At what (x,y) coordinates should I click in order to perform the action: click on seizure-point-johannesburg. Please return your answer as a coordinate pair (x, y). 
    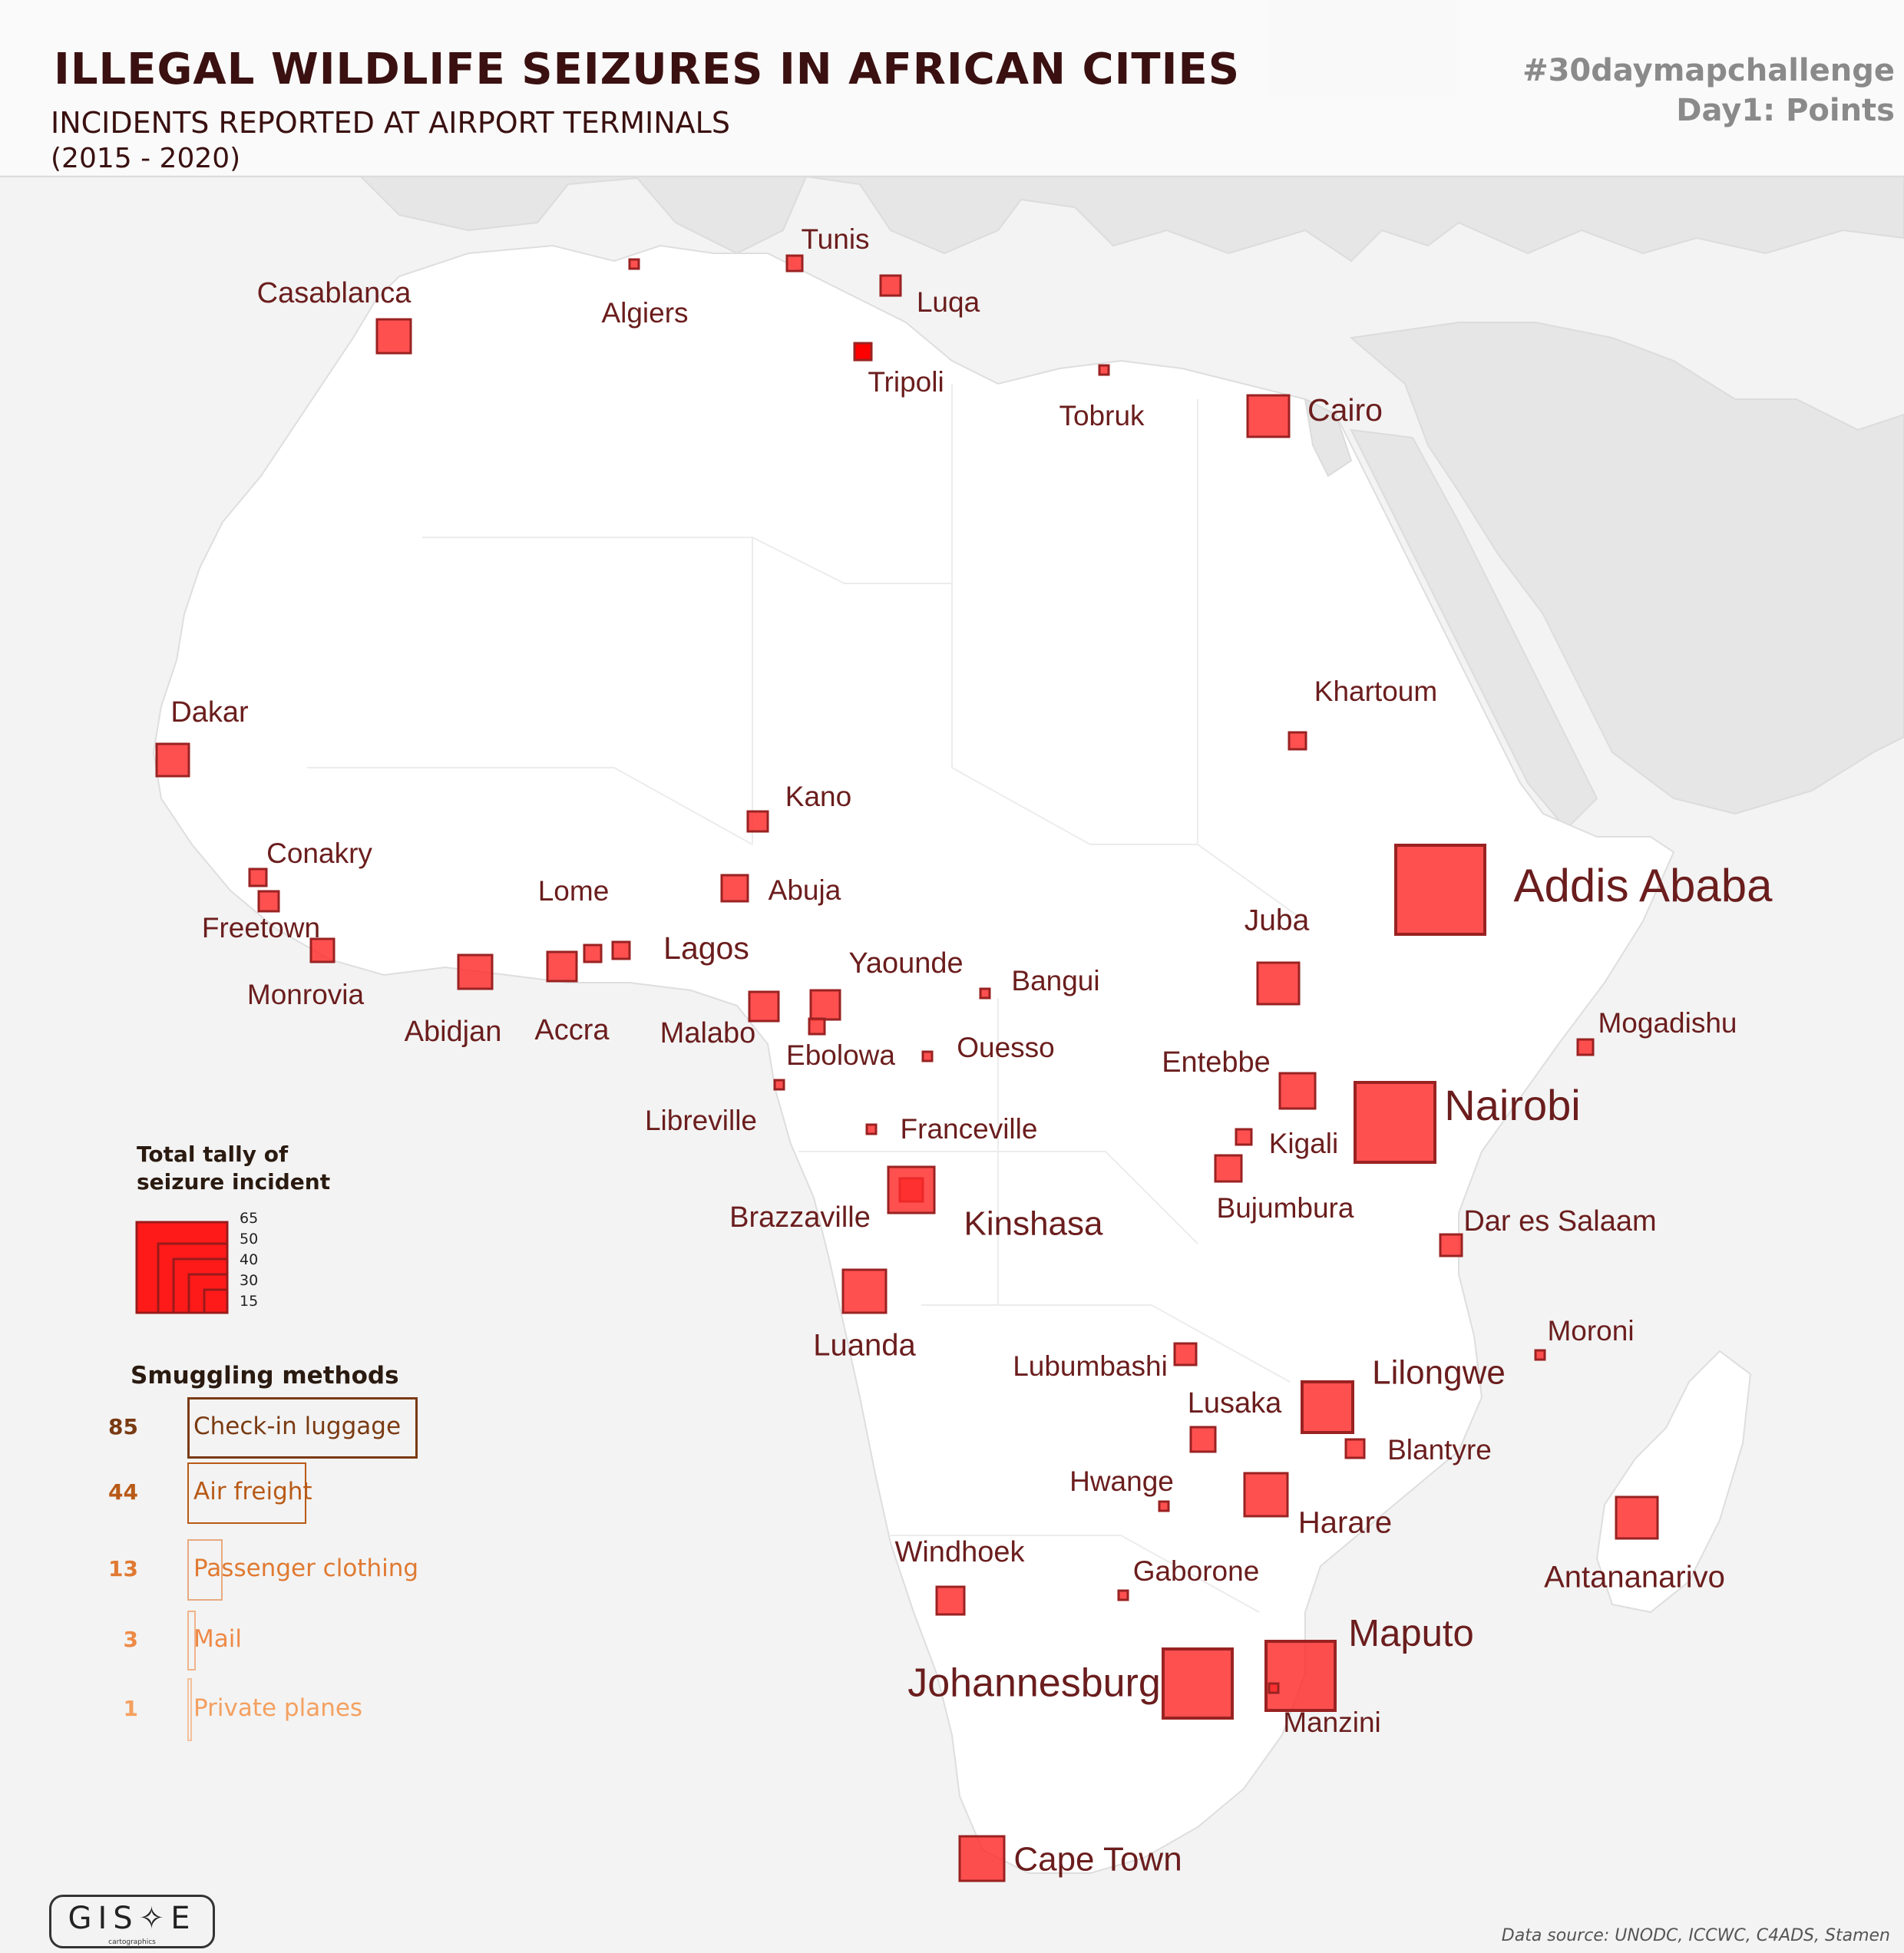
    Looking at the image, I should click on (1198, 1684).